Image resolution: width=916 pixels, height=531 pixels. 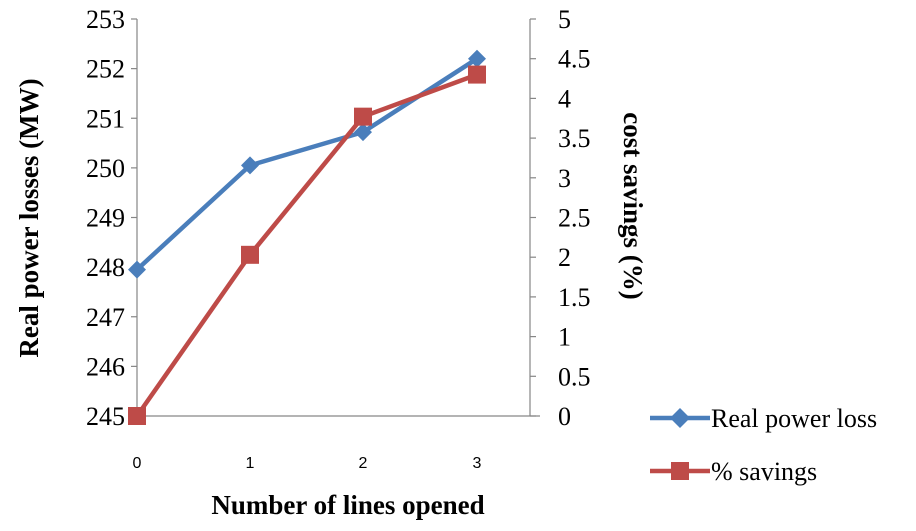 I want to click on legend-label-real-power-loss: Real power loss, so click(x=794, y=418).